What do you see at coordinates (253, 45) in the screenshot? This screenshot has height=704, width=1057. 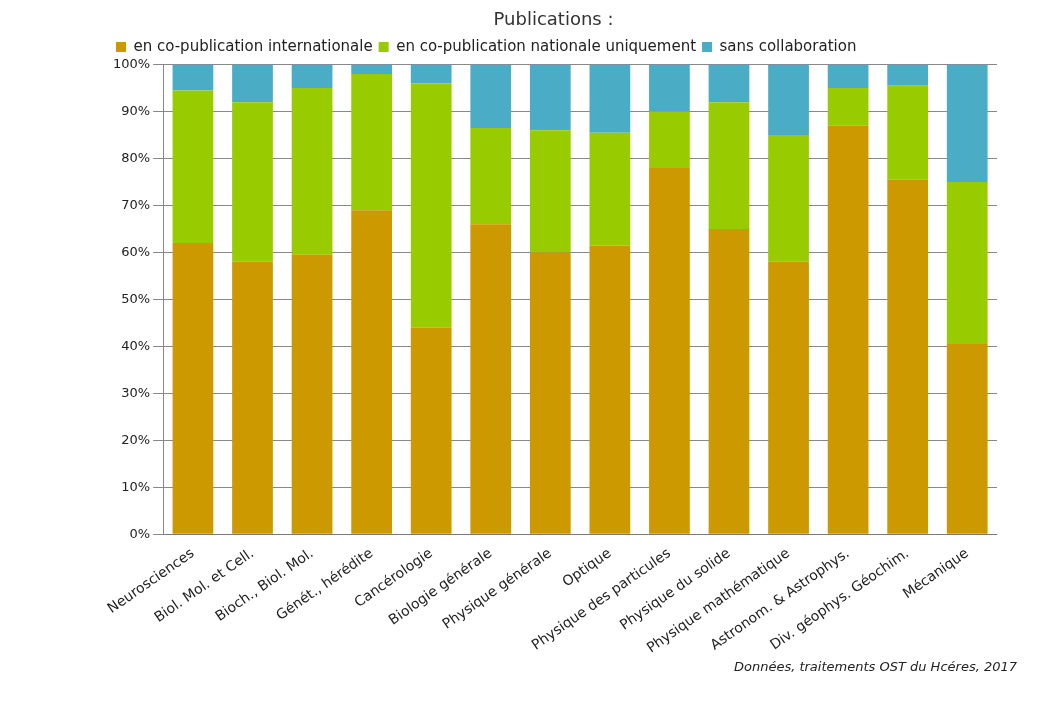 I see `legend-label: en co-publication internationale` at bounding box center [253, 45].